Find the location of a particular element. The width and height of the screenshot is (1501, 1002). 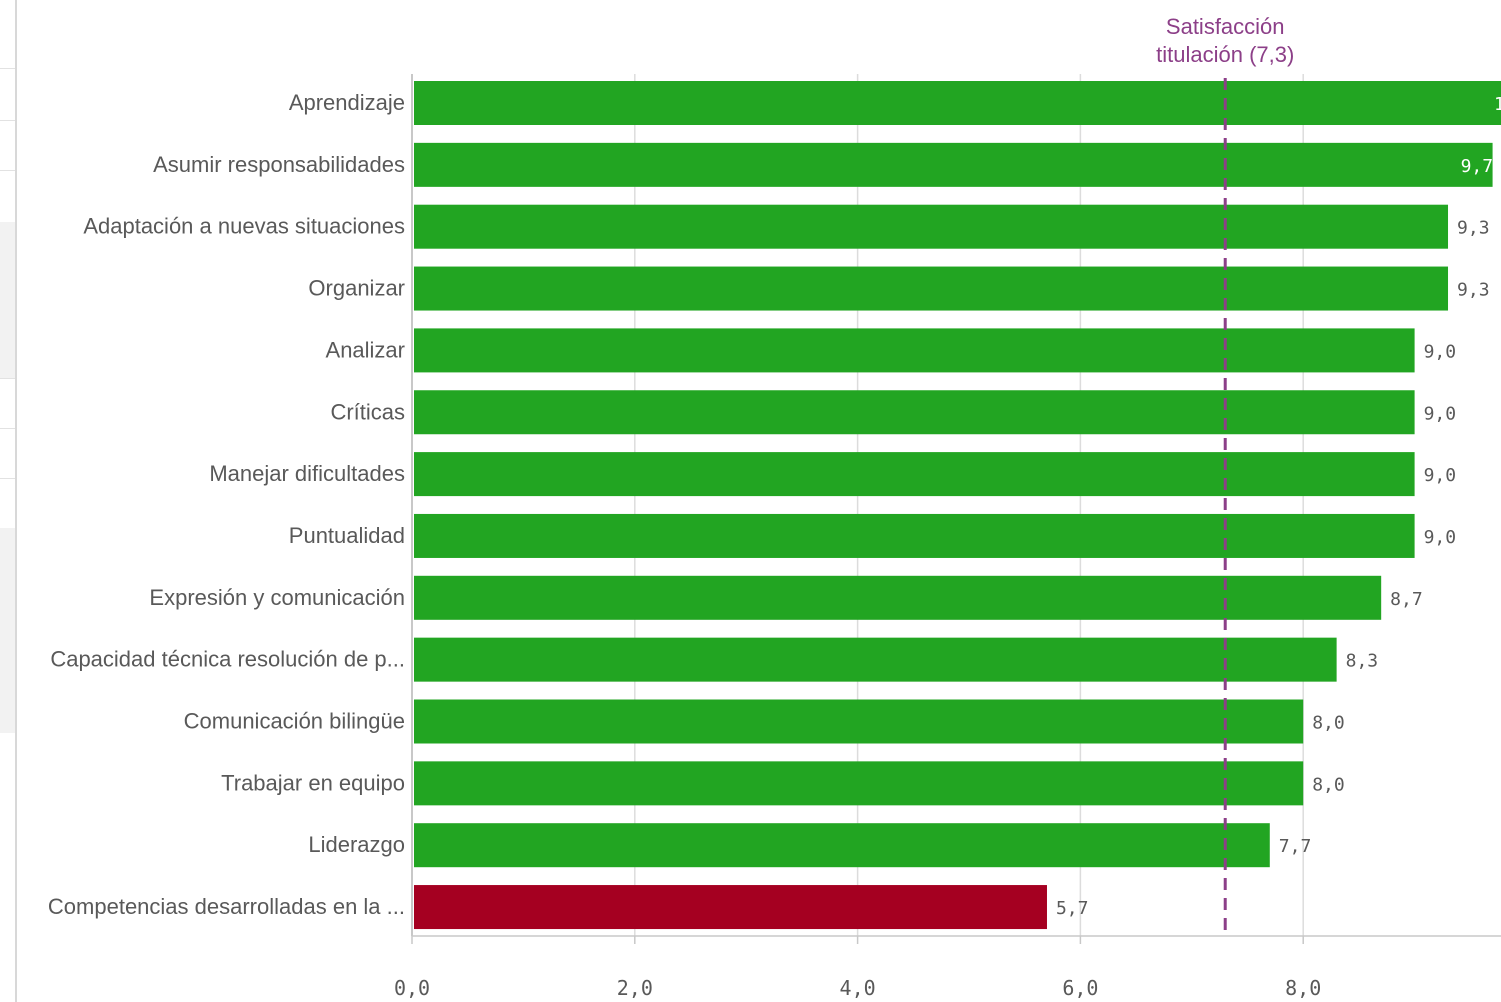

reference-line-label: titulación (7,3) is located at coordinates (1225, 54).